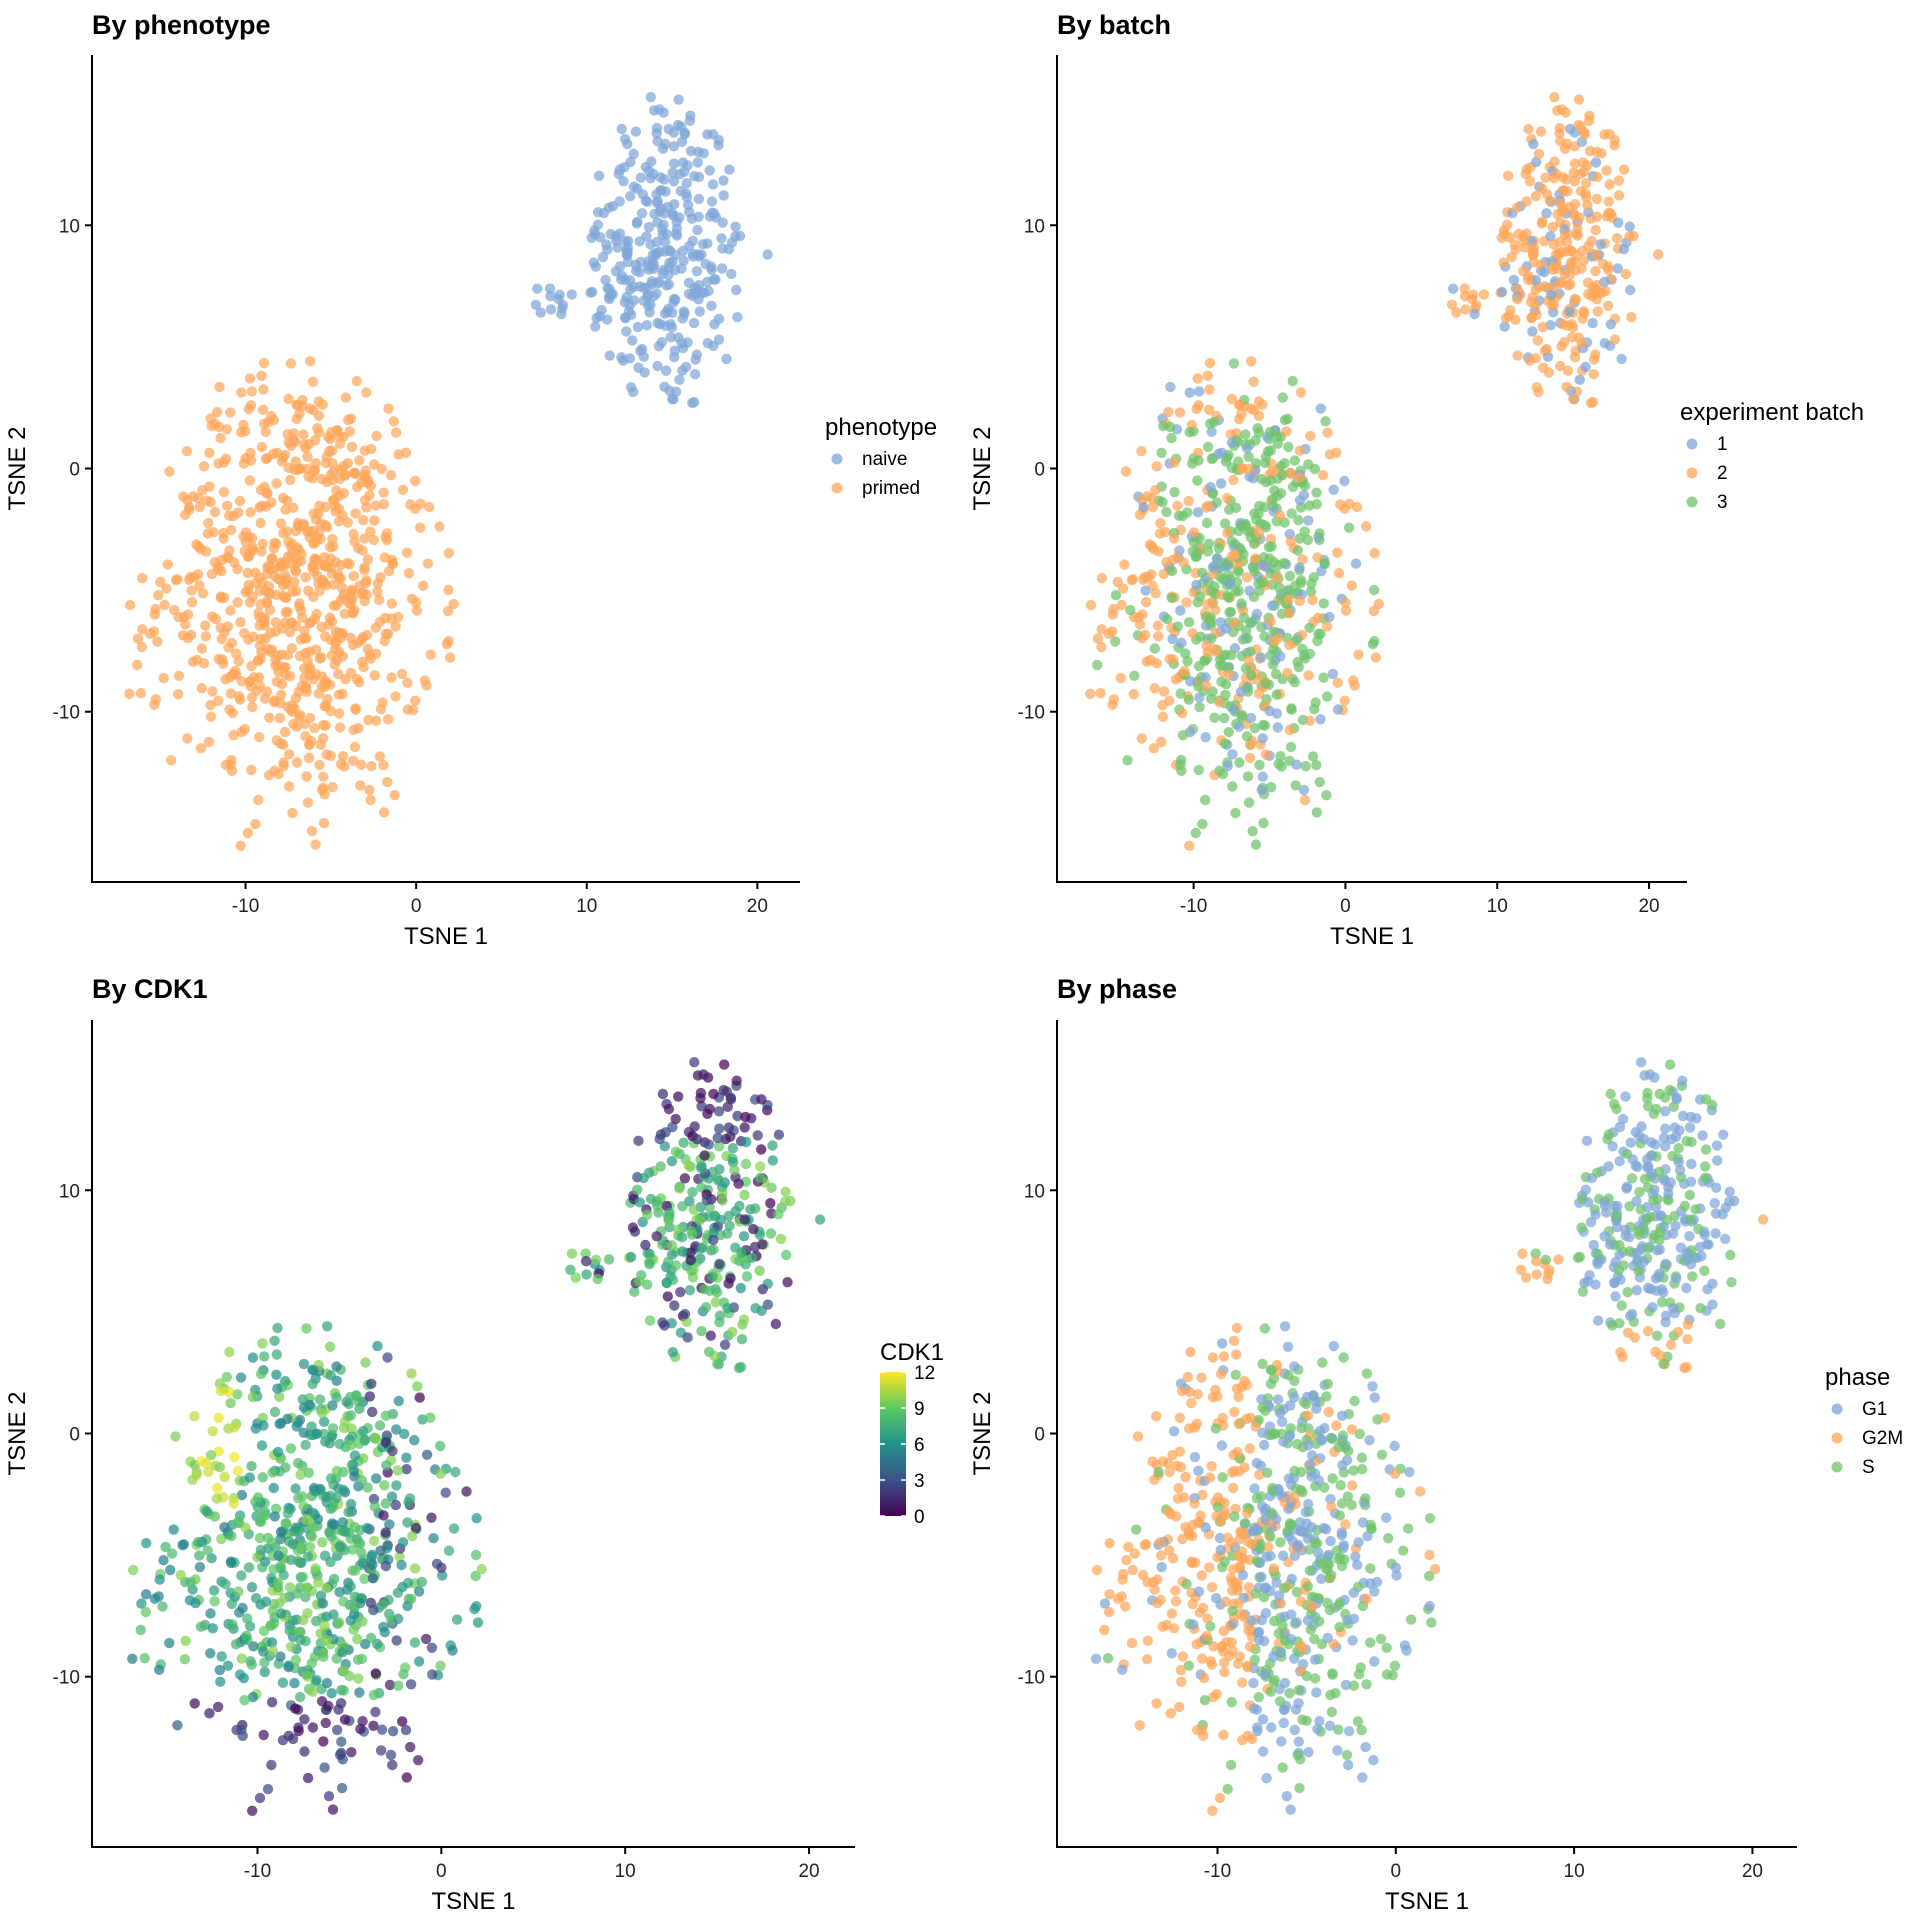 The height and width of the screenshot is (1920, 1920). What do you see at coordinates (1837, 1467) in the screenshot?
I see `legend-swatch` at bounding box center [1837, 1467].